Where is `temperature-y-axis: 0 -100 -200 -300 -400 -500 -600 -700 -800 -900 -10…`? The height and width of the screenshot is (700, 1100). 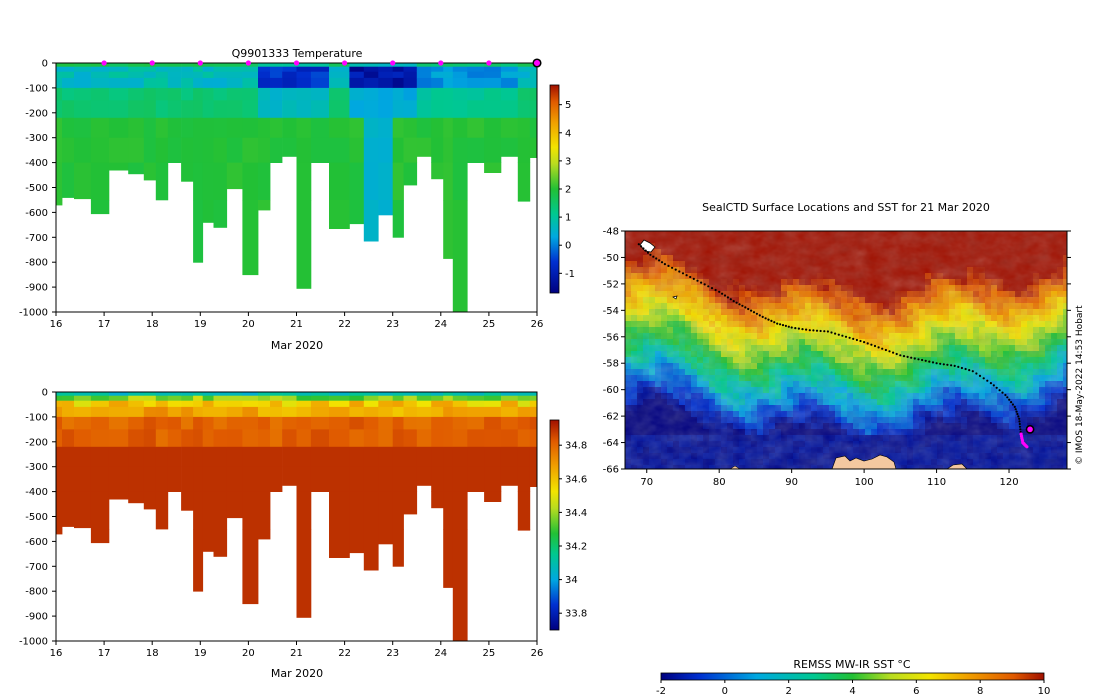 temperature-y-axis: 0 -100 -200 -300 -400 -500 -600 -700 -800 -900 -10… is located at coordinates (37, 189).